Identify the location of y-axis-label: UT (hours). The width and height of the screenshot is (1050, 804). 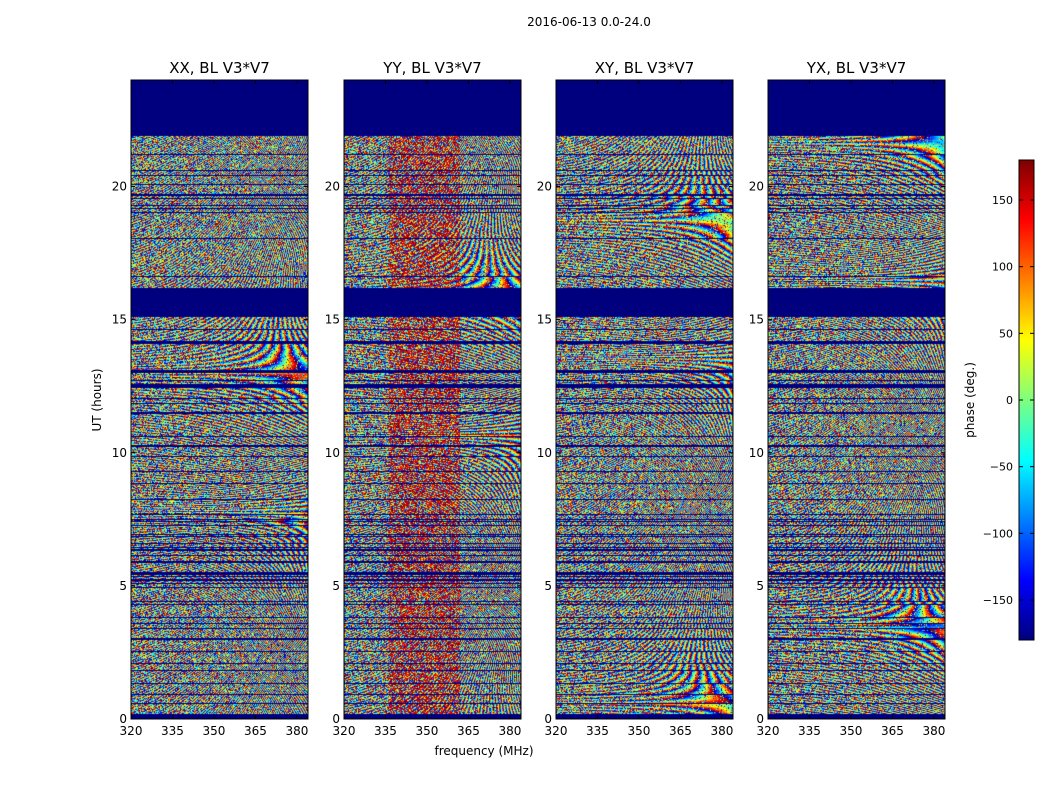
(97, 399).